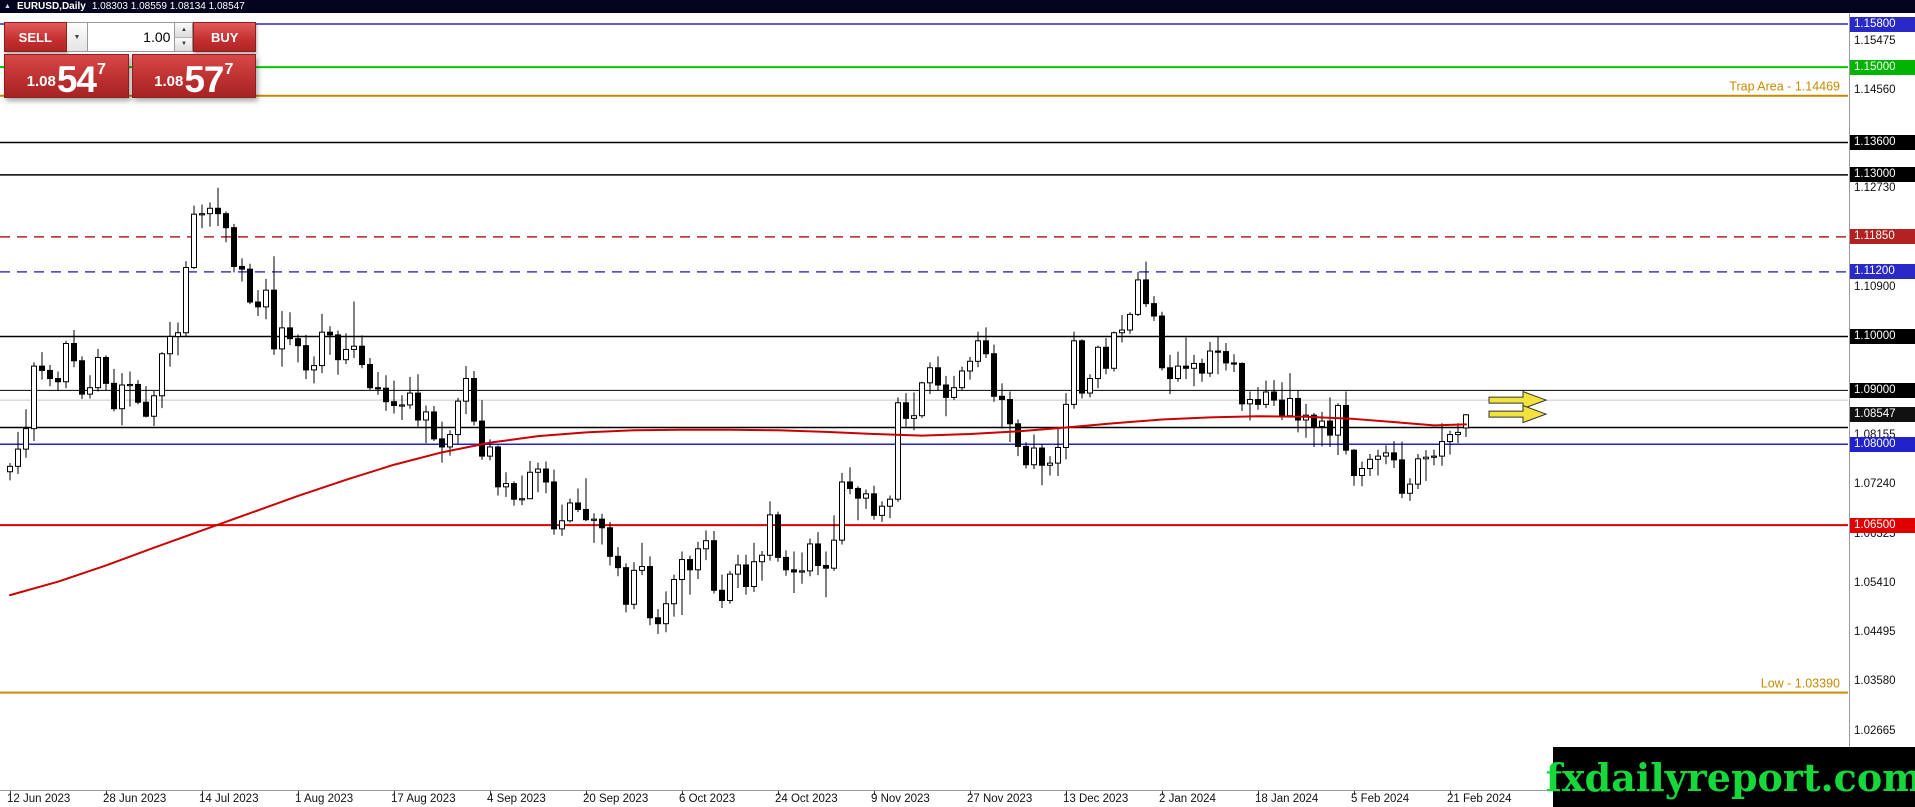  I want to click on sell-button: SELL, so click(35, 37).